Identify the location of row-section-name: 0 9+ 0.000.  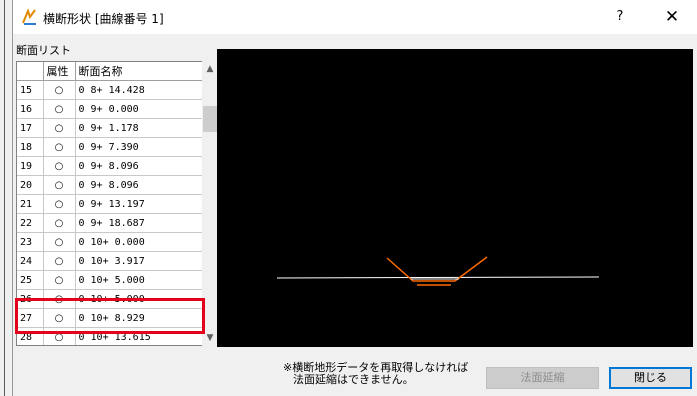
(138, 109).